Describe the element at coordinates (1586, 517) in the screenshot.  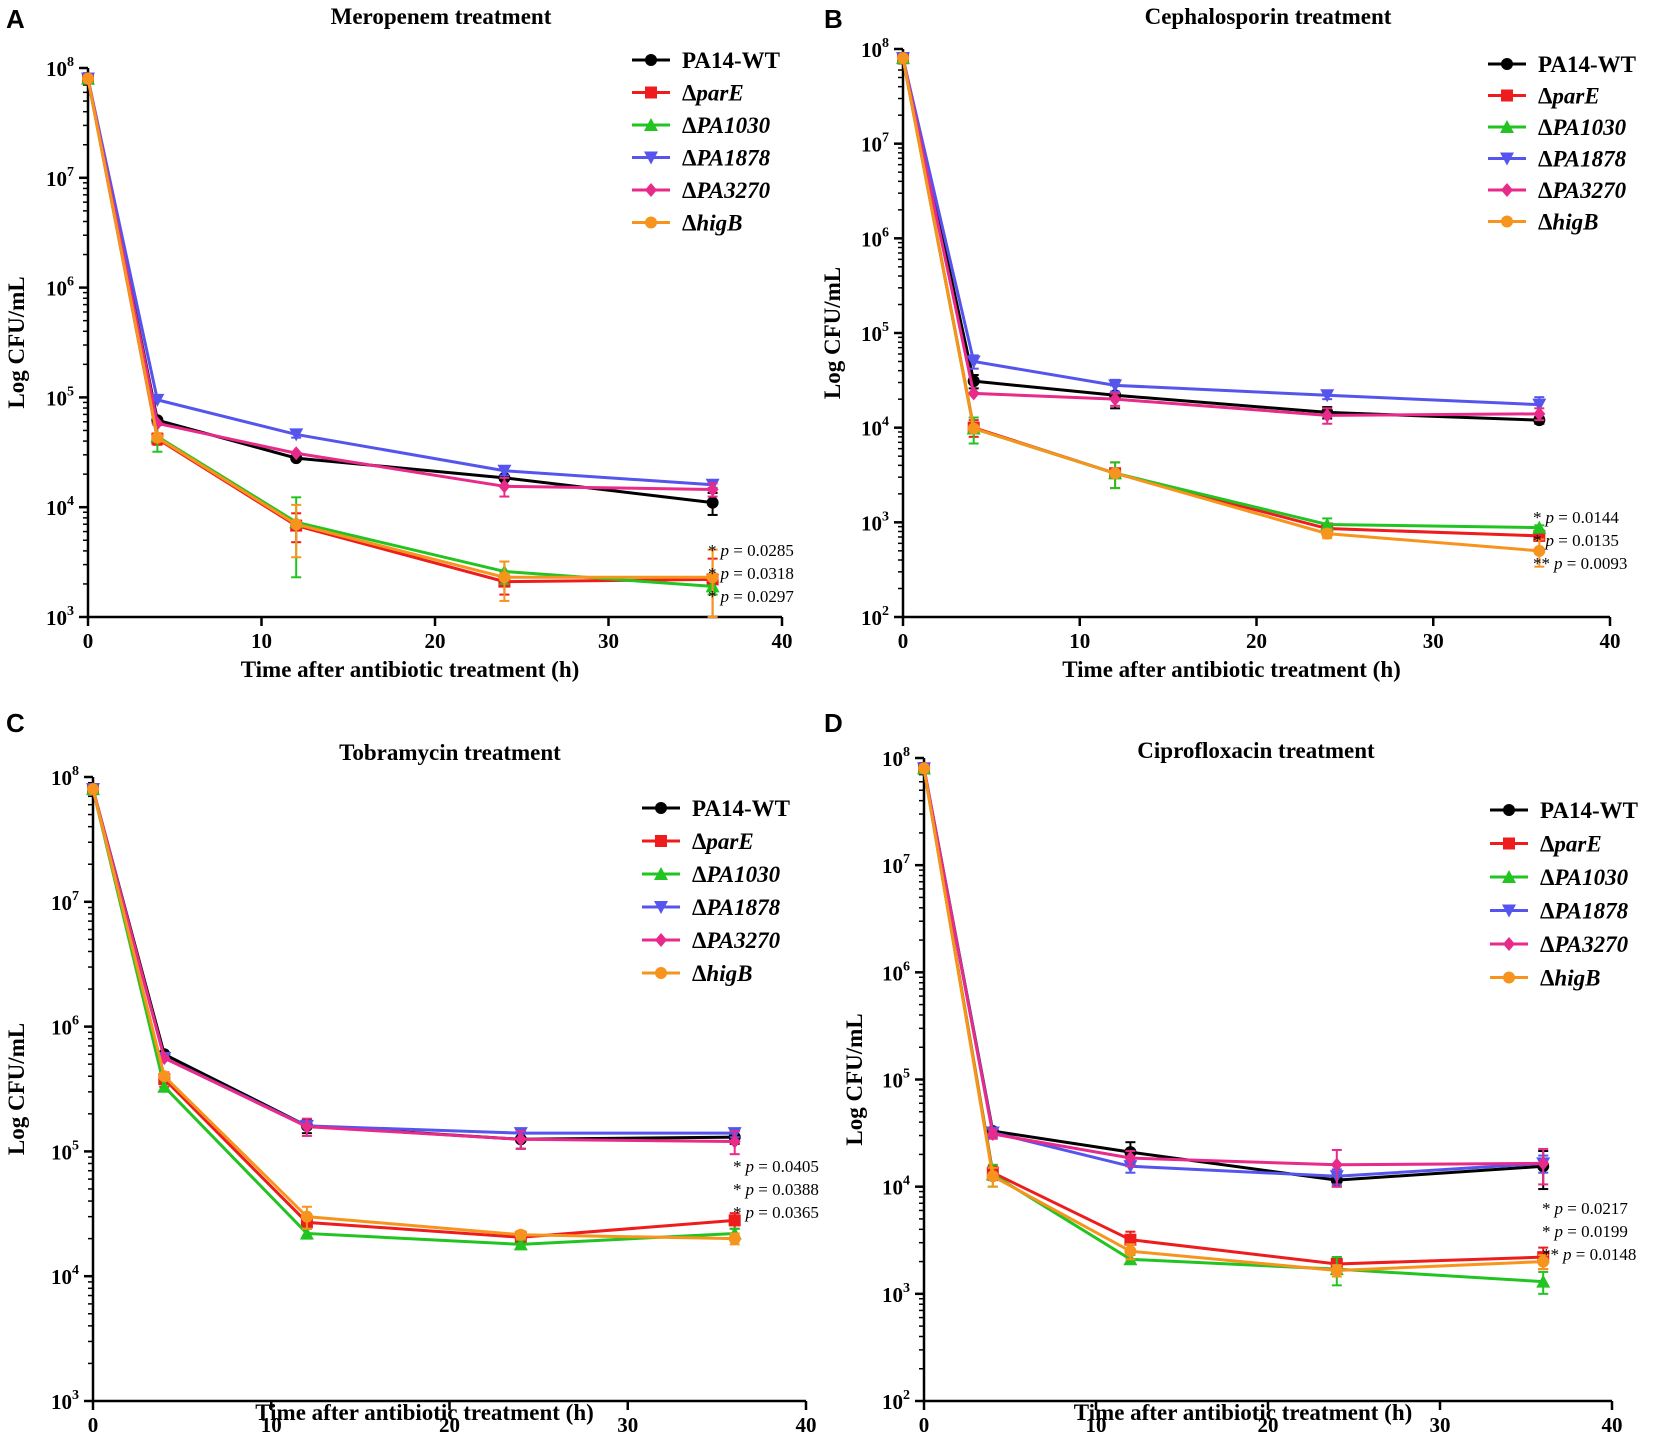
I see `p-value-text: = 0.0144` at that location.